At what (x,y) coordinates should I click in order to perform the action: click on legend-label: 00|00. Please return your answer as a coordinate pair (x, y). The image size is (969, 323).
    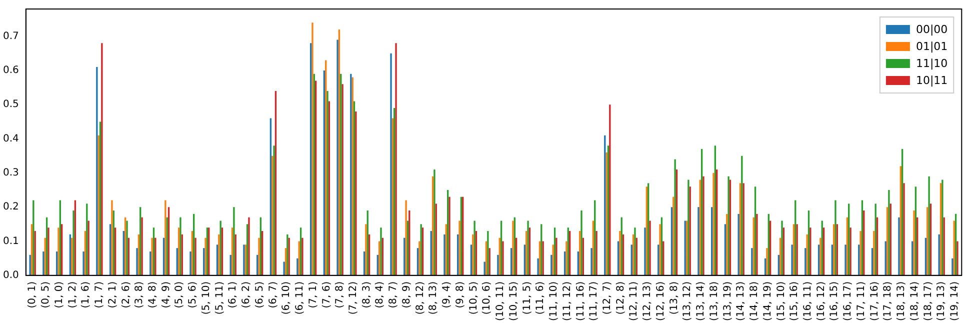
    Looking at the image, I should click on (932, 29).